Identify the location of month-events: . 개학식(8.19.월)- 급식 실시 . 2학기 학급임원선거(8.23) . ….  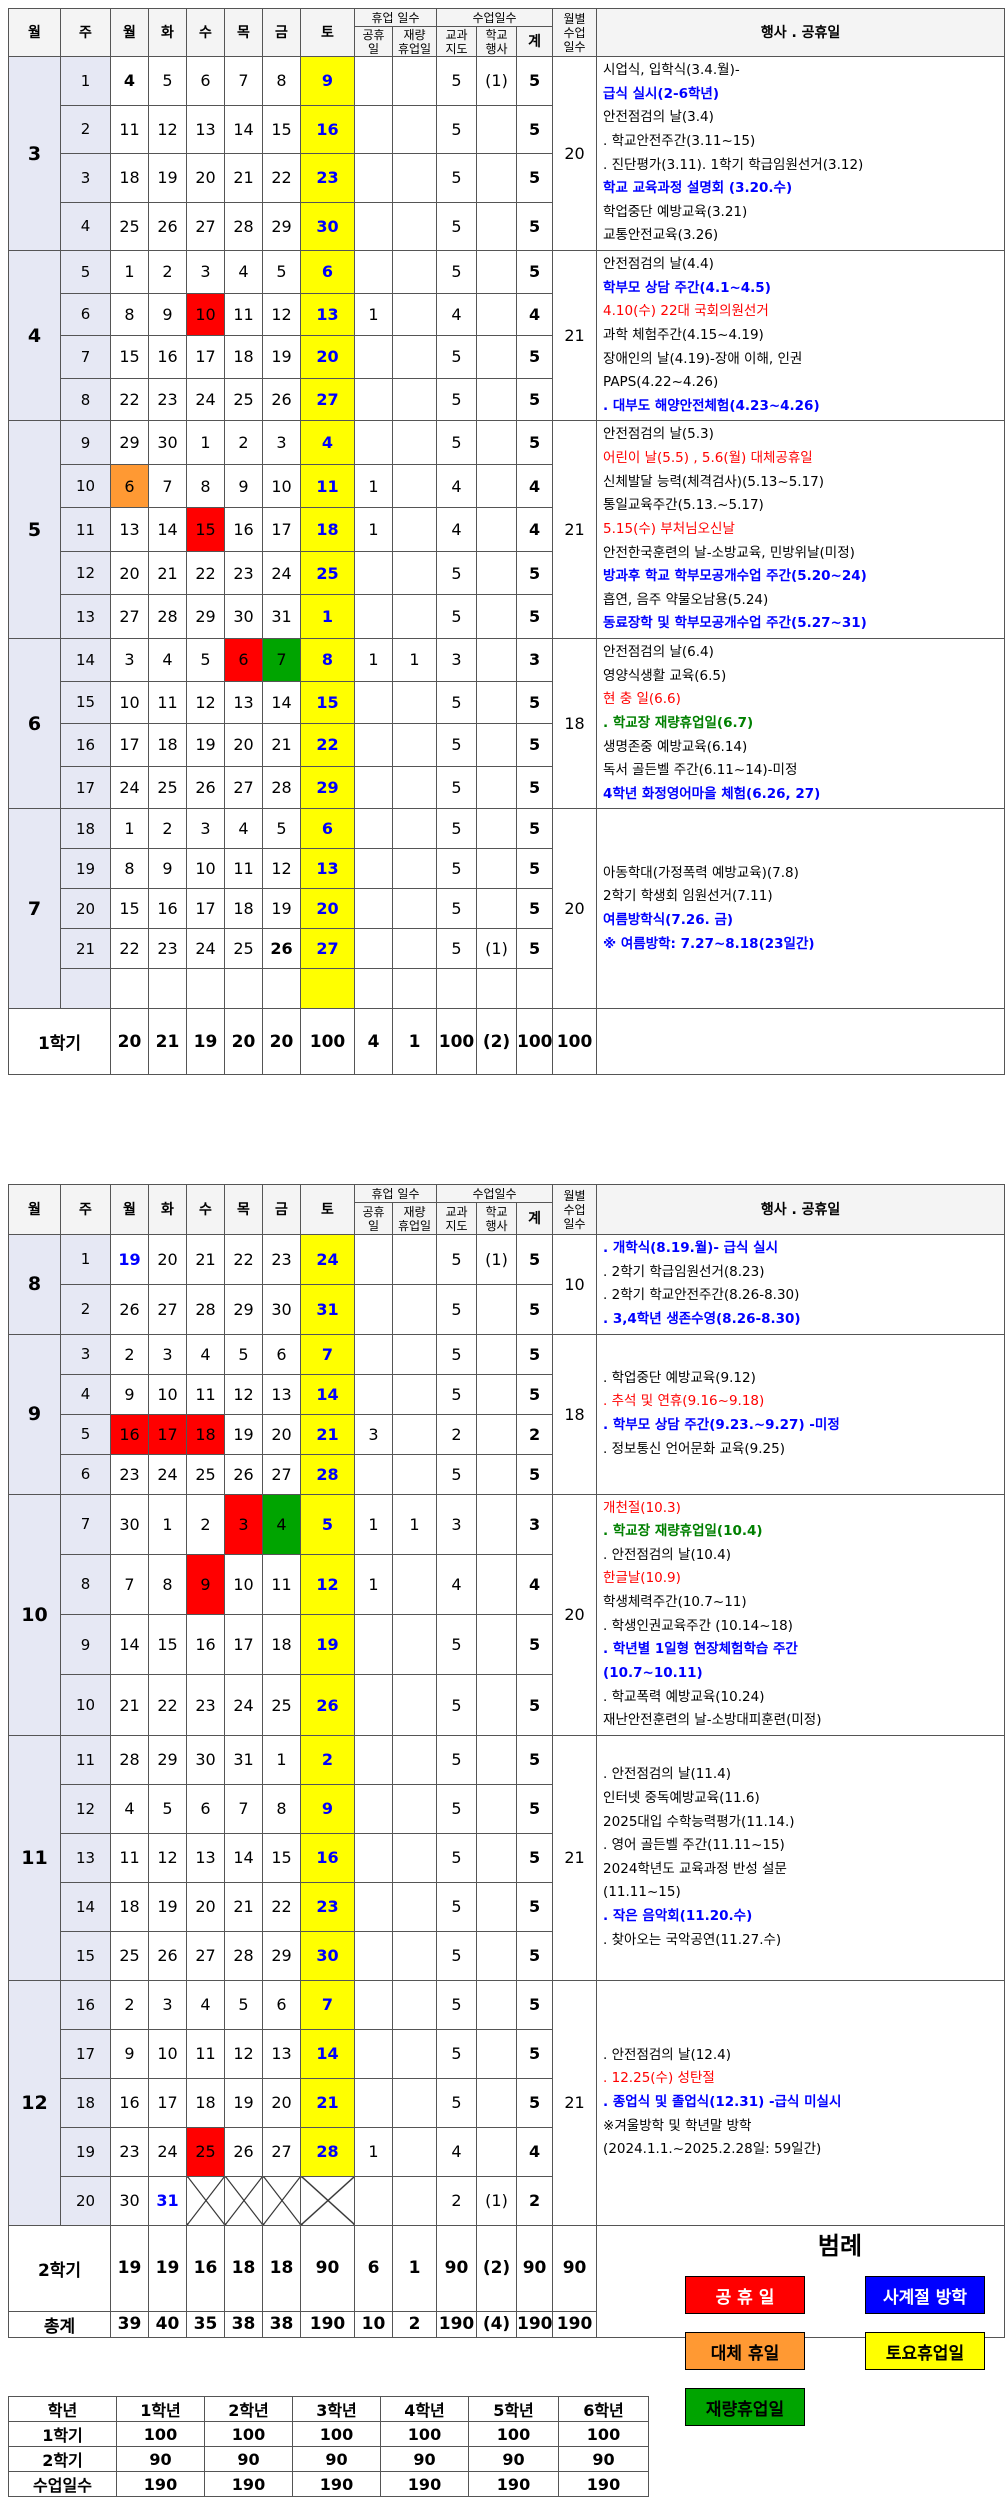
(801, 1284).